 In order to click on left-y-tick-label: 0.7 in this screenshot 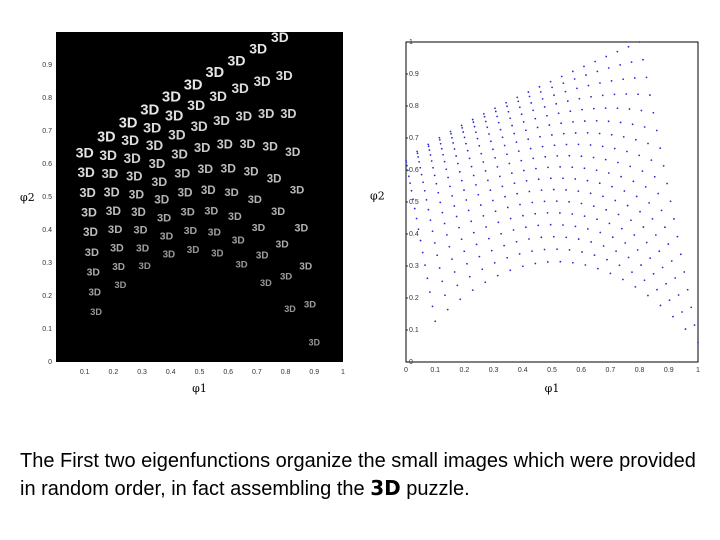, I will do `click(47, 131)`.